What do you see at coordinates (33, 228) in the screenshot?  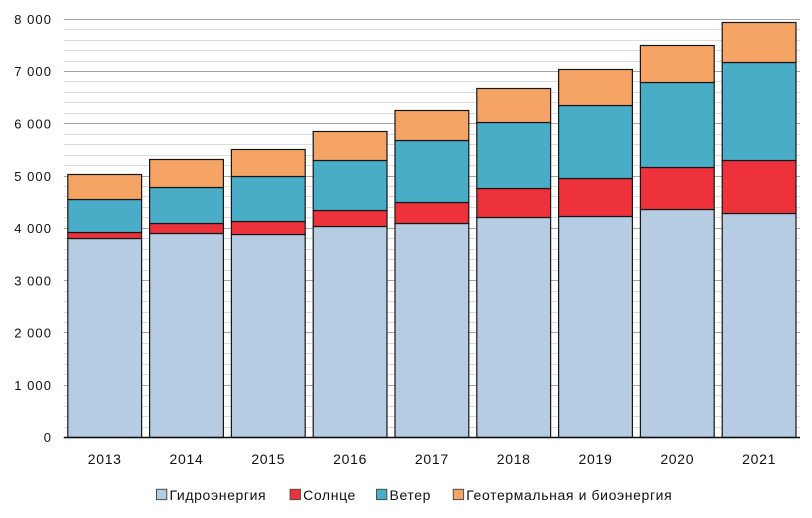 I see `svg-text: 4 000` at bounding box center [33, 228].